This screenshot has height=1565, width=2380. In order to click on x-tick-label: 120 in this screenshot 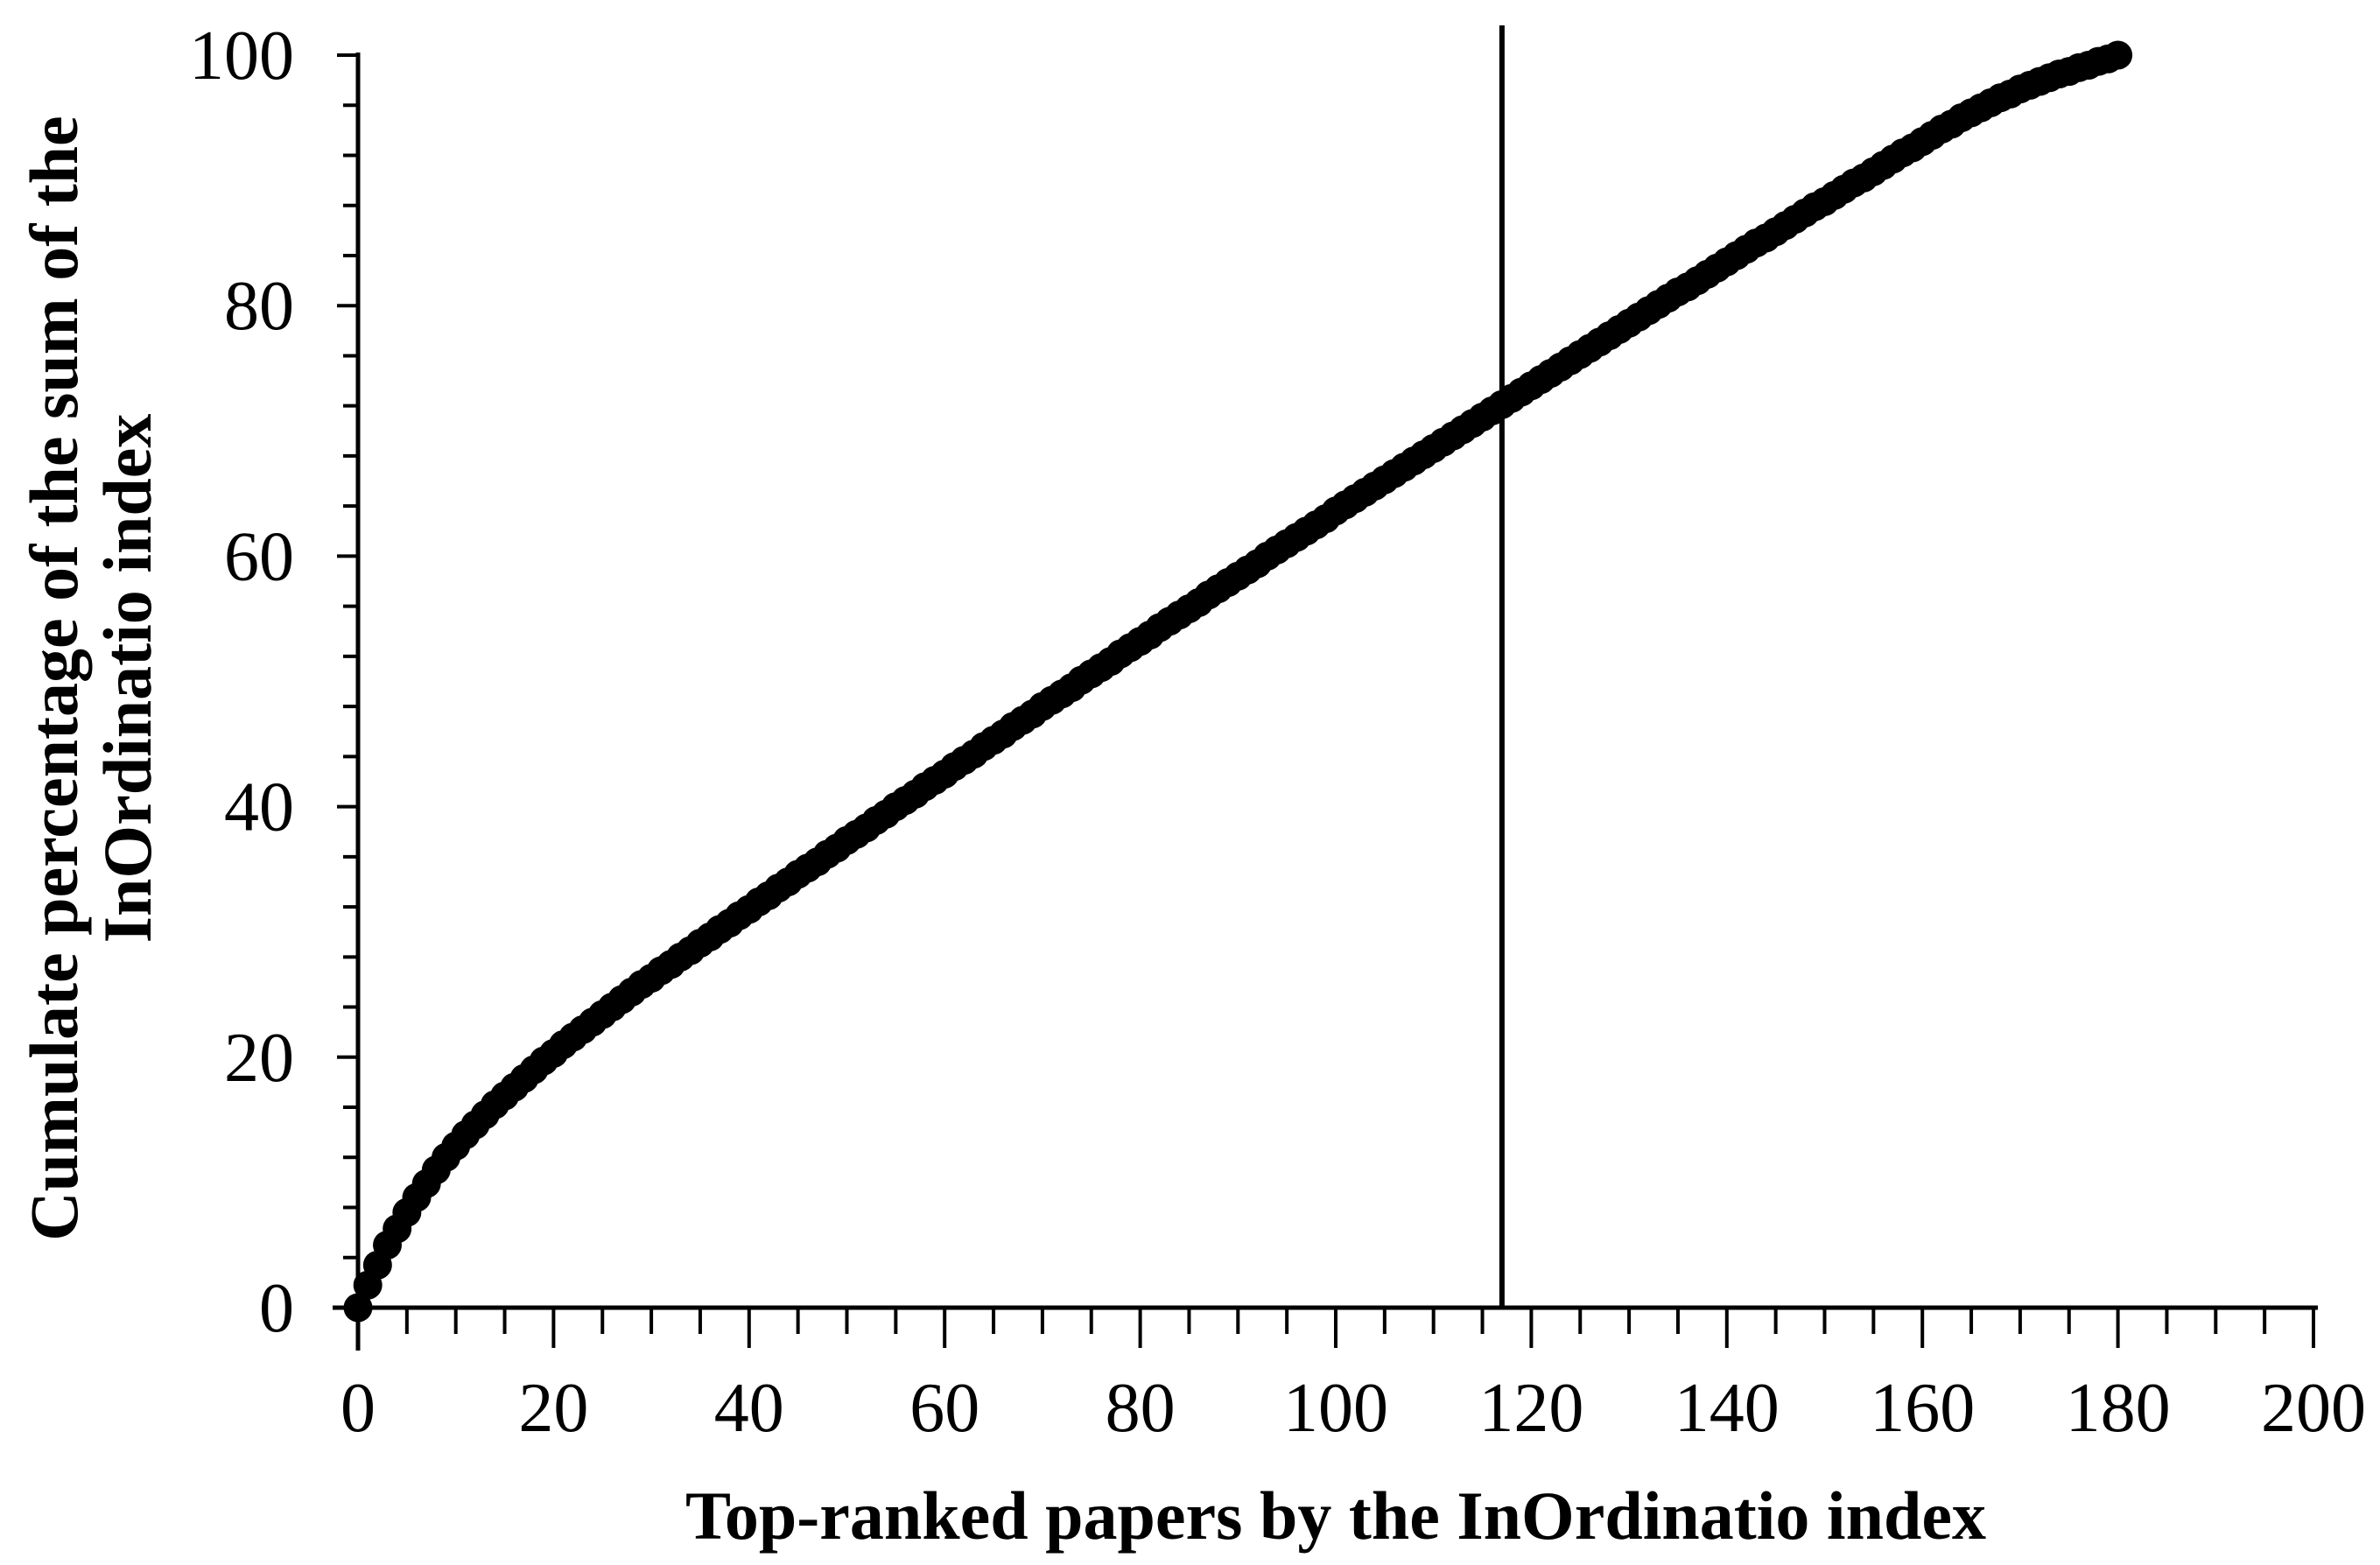, I will do `click(1530, 1408)`.